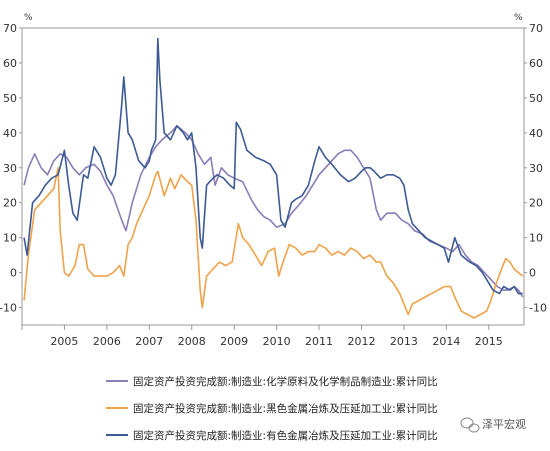  Describe the element at coordinates (532, 273) in the screenshot. I see `y-tick-label-right: 0` at that location.